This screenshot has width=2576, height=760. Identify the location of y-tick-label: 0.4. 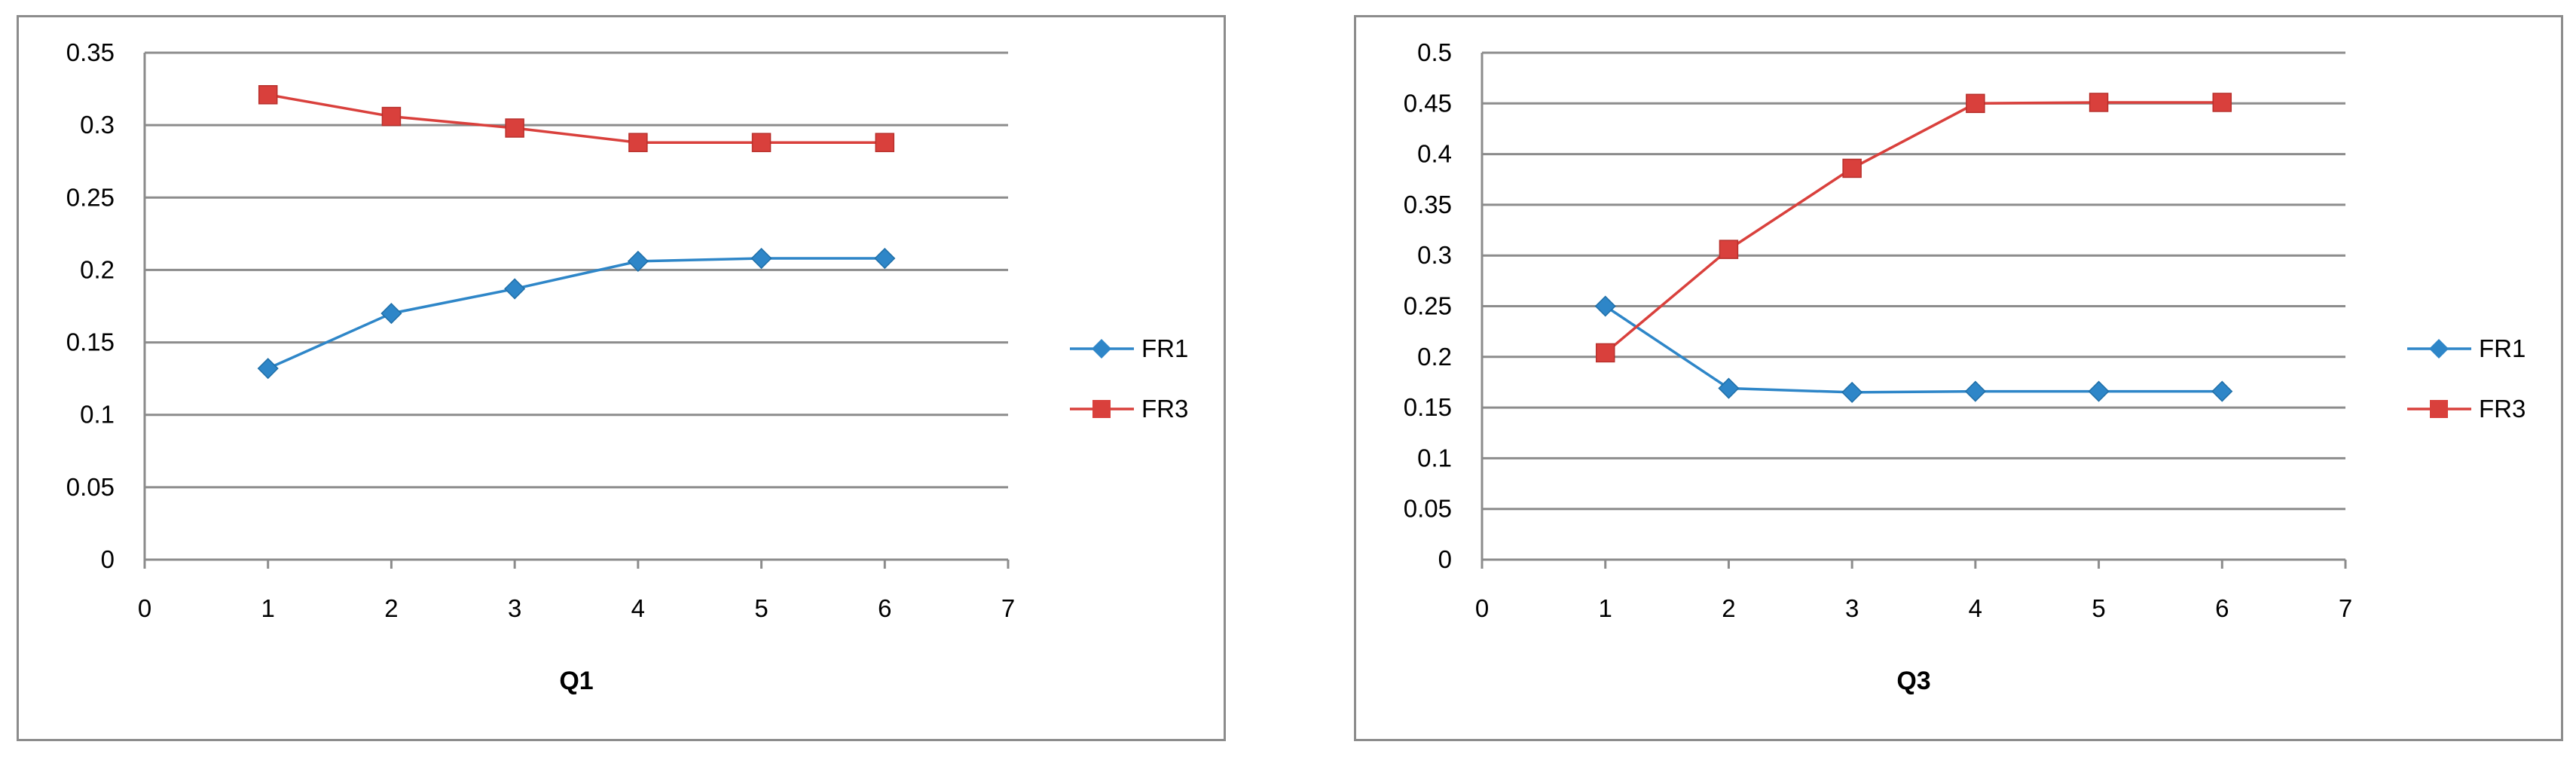
(1434, 154).